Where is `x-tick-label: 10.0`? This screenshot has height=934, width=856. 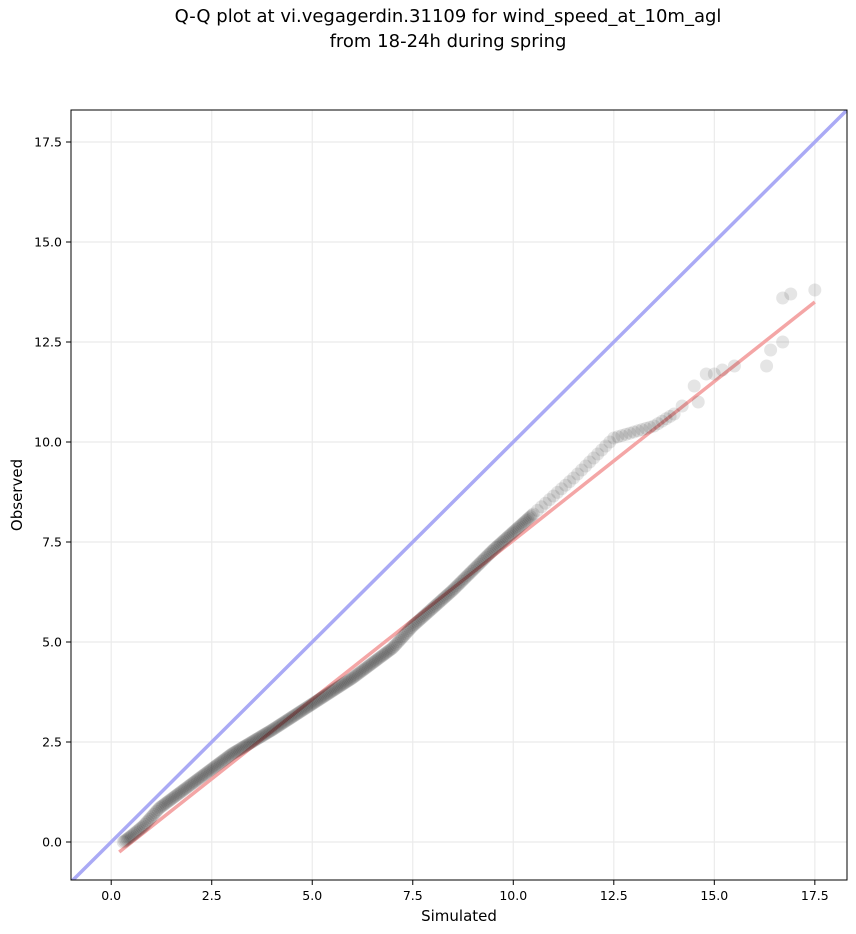 x-tick-label: 10.0 is located at coordinates (513, 895).